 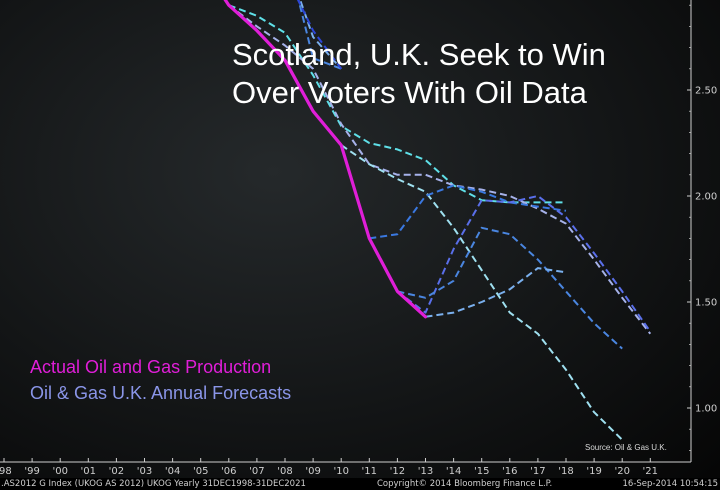 What do you see at coordinates (161, 393) in the screenshot?
I see `legend-forecasts: Oil & Gas U.K. Annual Forecasts` at bounding box center [161, 393].